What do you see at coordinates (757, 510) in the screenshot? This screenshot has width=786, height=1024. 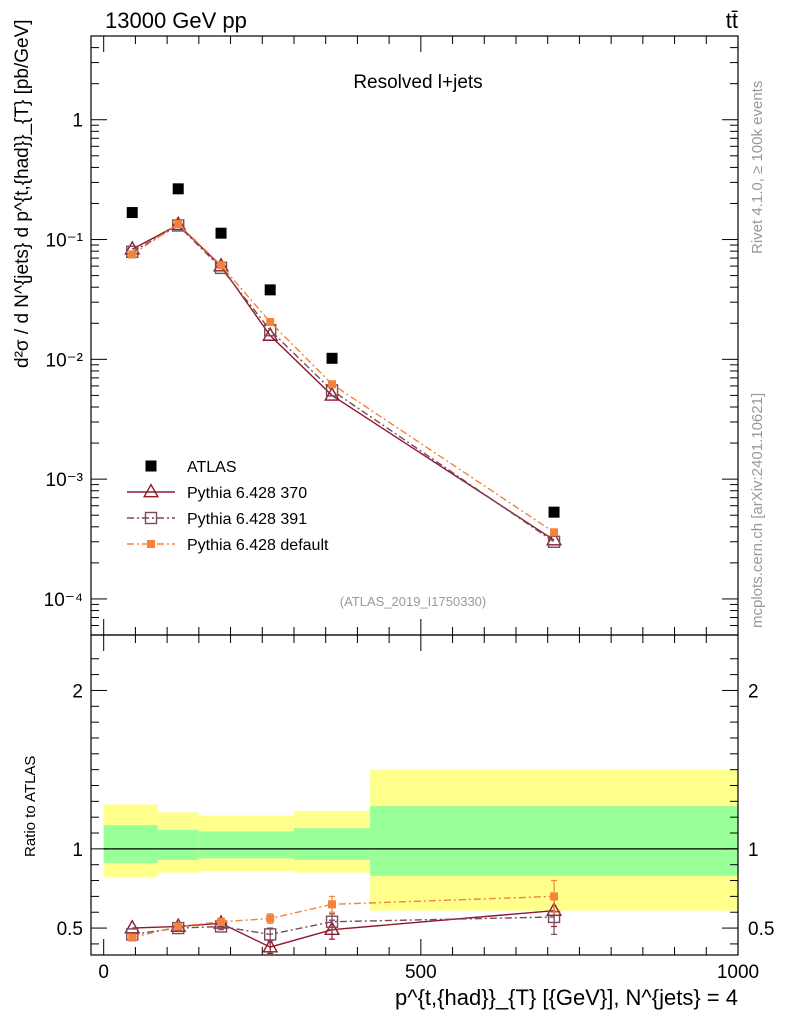 I see `mcplots-label: mcplots.cern.ch [arXiv:2401.10621]` at bounding box center [757, 510].